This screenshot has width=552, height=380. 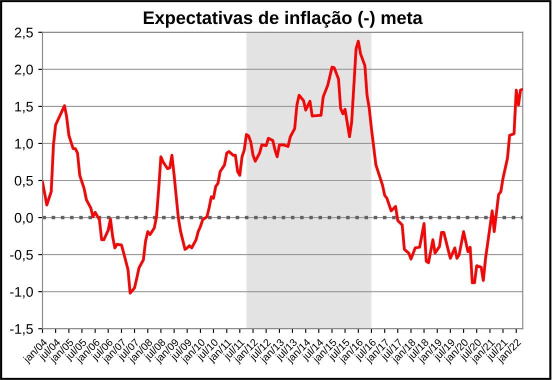 What do you see at coordinates (23, 182) in the screenshot?
I see `y-tick-label: 0,5` at bounding box center [23, 182].